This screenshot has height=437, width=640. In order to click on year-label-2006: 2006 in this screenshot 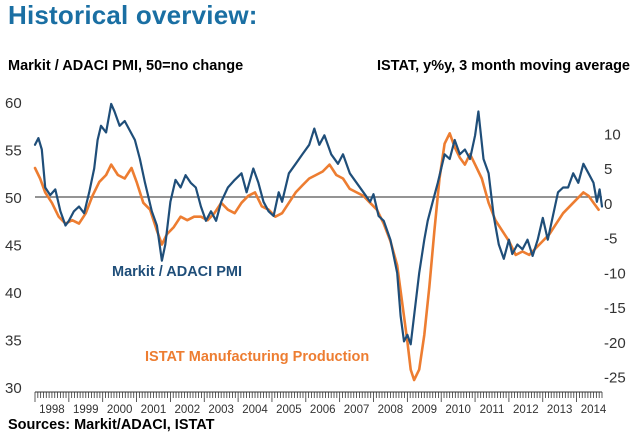, I will do `click(323, 410)`.